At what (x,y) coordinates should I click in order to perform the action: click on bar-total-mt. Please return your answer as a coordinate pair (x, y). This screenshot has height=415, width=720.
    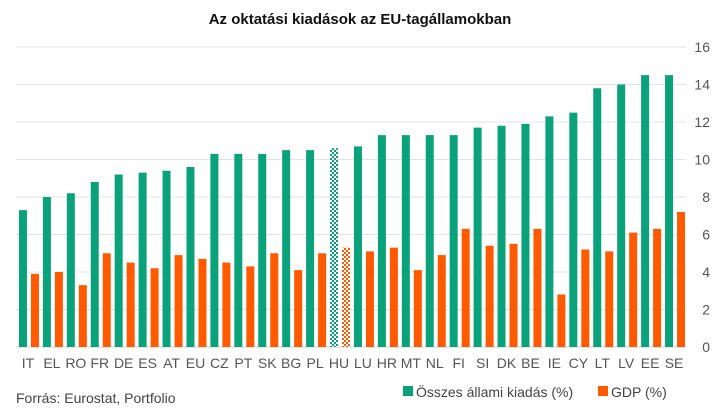
    Looking at the image, I should click on (405, 241).